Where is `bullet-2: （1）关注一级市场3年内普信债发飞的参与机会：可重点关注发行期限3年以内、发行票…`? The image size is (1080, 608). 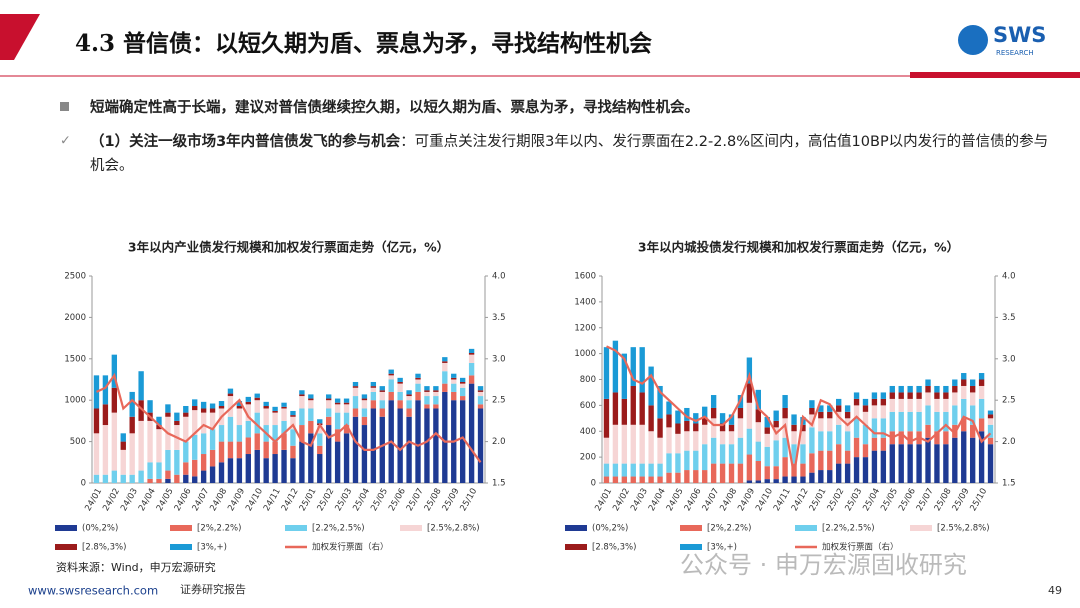 bullet-2: （1）关注一级市场3年内普信债发飞的参与机会：可重点关注发行期限3年以内、发行票… is located at coordinates (570, 154).